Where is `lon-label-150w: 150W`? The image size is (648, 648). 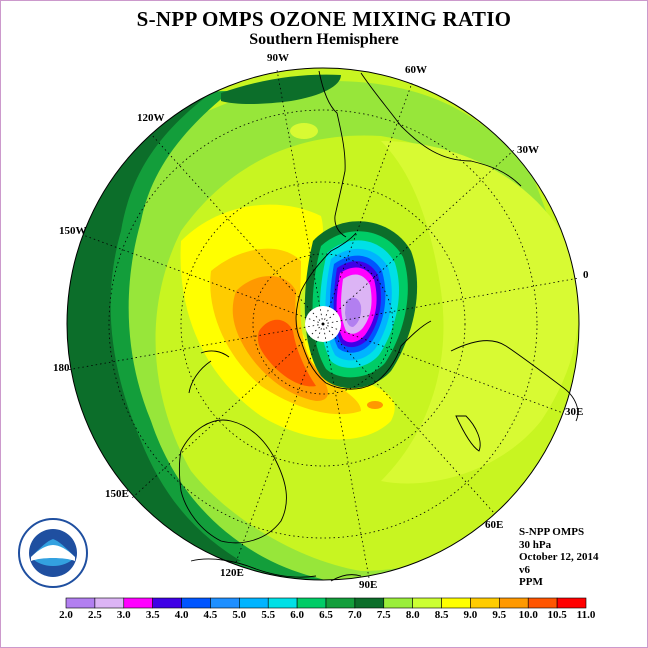
lon-label-150w: 150W is located at coordinates (73, 231).